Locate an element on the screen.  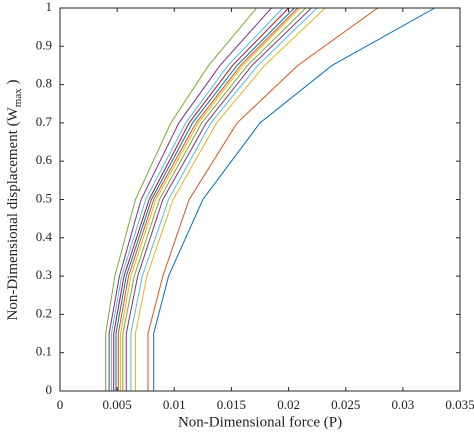
y-axis-label-main: Non-Dimensional displacement (W is located at coordinates (13, 213).